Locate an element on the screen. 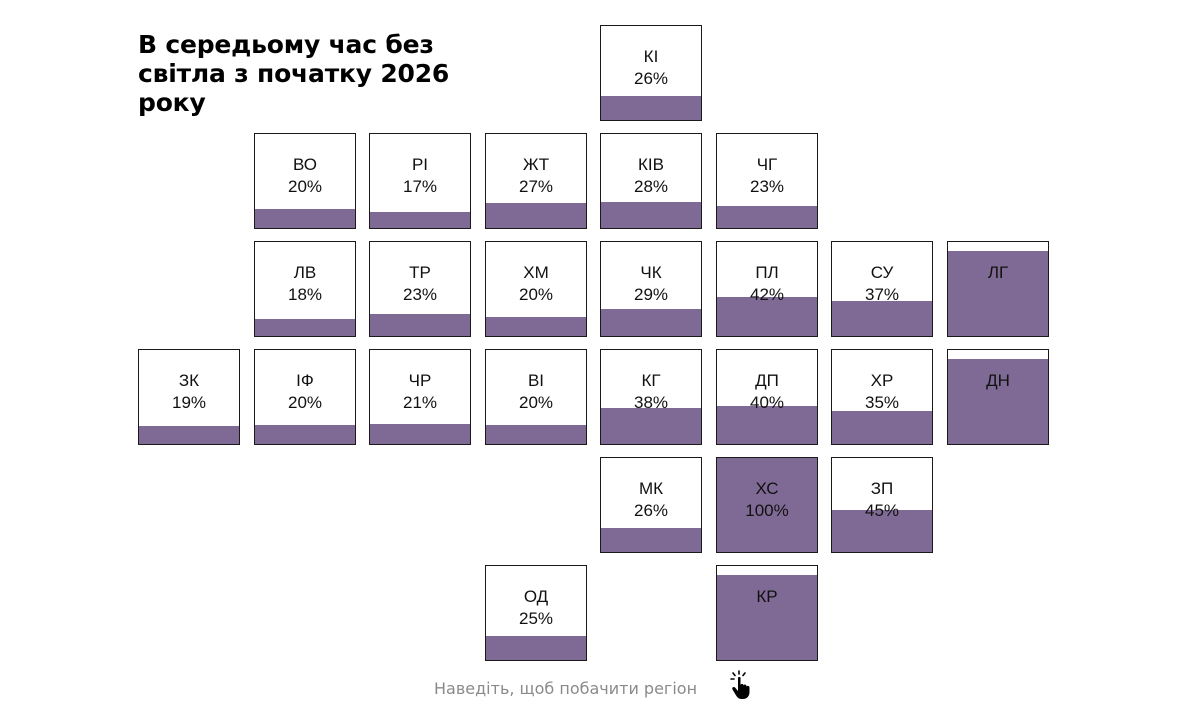 The height and width of the screenshot is (727, 1200). region-value-label: 17% is located at coordinates (420, 186).